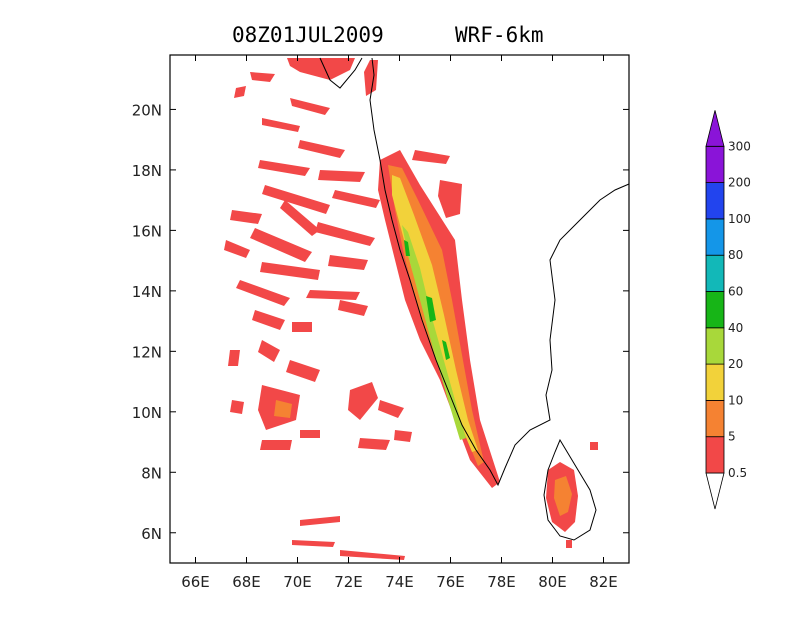 The width and height of the screenshot is (800, 618). Describe the element at coordinates (728, 310) in the screenshot. I see `colorbar: 0.5 5 10 20 40 60 80 100 200 300` at that location.